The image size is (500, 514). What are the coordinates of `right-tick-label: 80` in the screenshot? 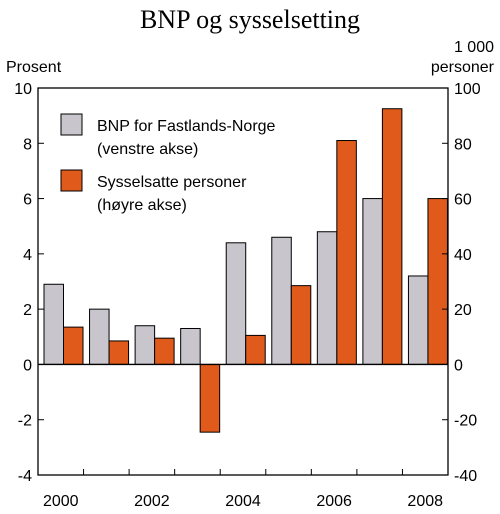 It's located at (463, 144).